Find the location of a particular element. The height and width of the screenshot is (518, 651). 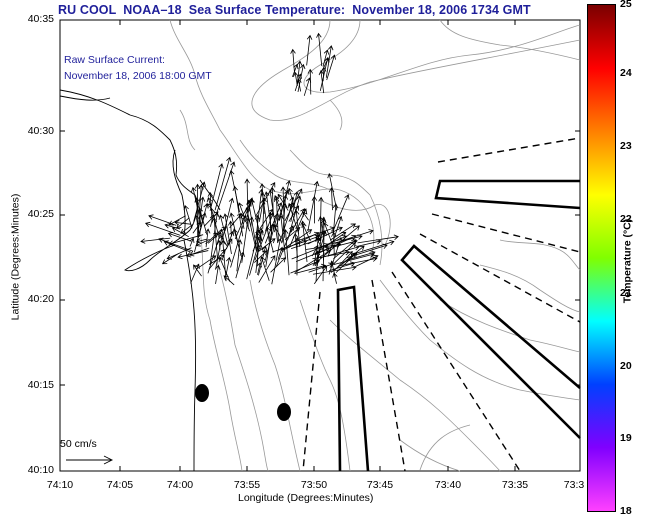

x-axis-label: Longitude (Degrees:Minutes) is located at coordinates (306, 498).